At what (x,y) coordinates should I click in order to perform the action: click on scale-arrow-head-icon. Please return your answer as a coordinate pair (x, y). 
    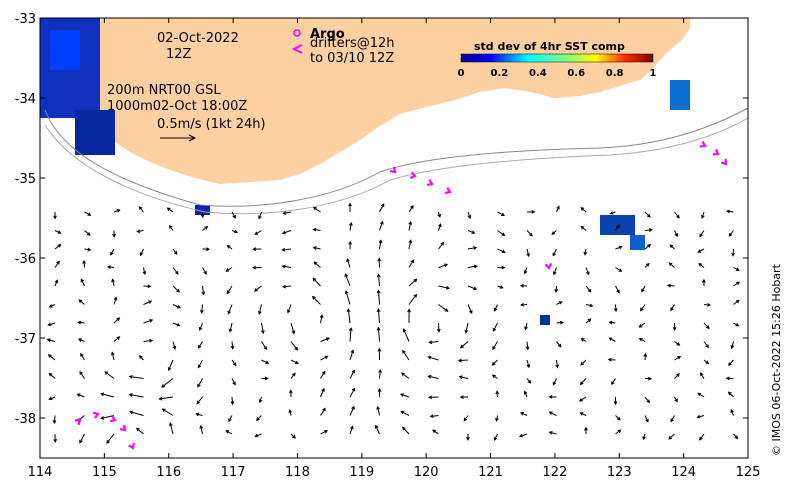
    Looking at the image, I should click on (192, 138).